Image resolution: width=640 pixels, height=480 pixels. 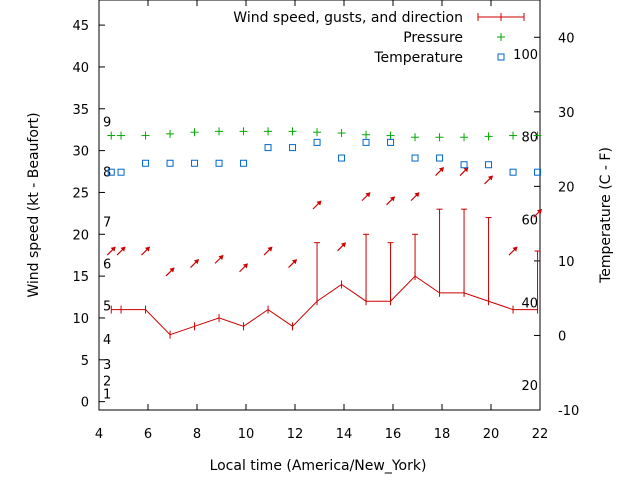 I want to click on y-left-tick-label: 25, so click(x=80, y=193).